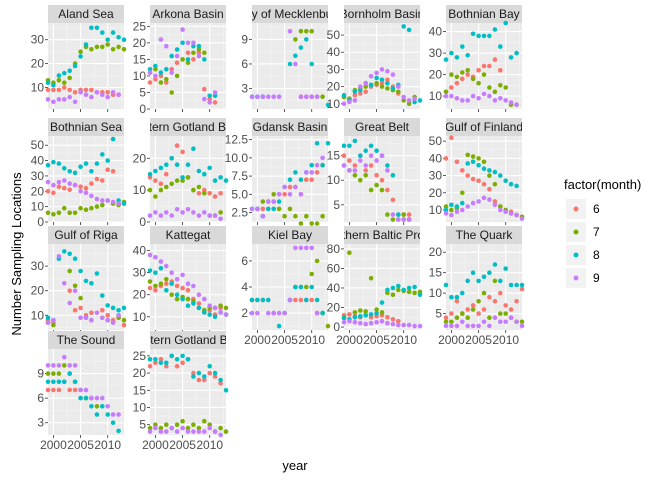  Describe the element at coordinates (376, 340) in the screenshot. I see `x-tick-label: 2005` at that location.